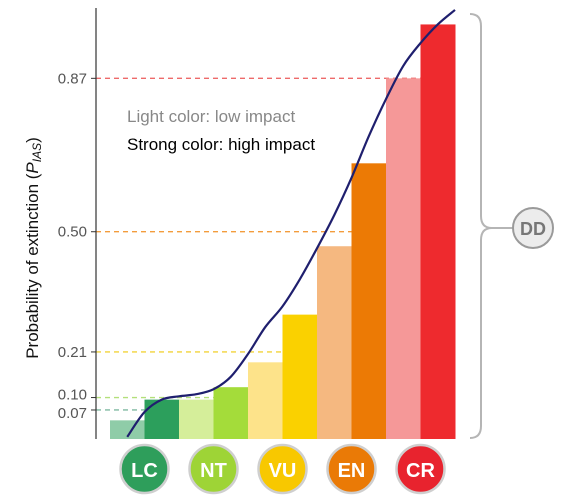 The image size is (561, 504). I want to click on y-axis-title-symbol: P, so click(32, 168).